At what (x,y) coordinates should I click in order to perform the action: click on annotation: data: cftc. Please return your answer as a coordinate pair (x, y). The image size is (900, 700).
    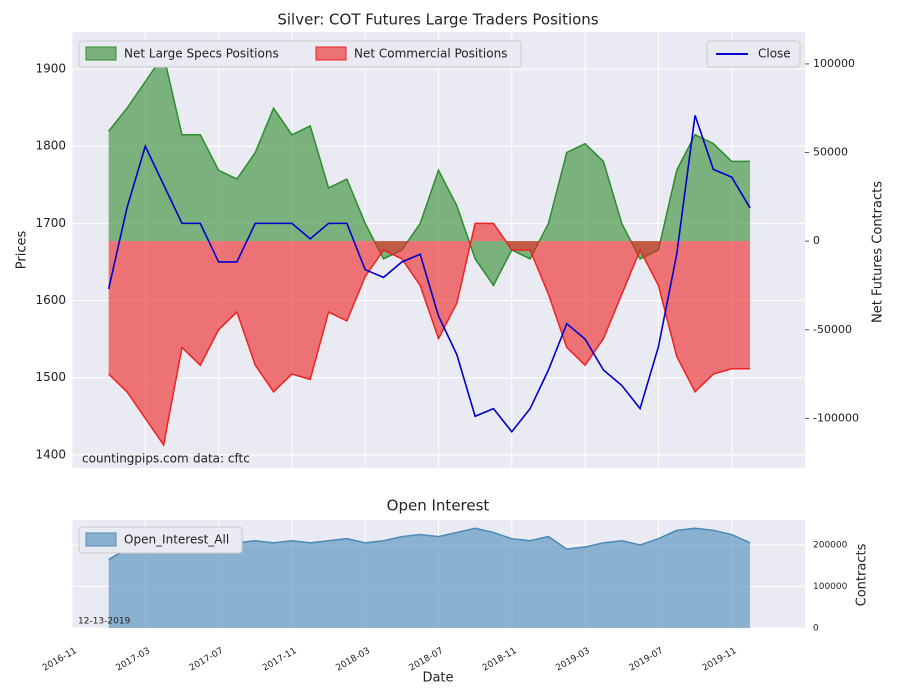
    Looking at the image, I should click on (221, 459).